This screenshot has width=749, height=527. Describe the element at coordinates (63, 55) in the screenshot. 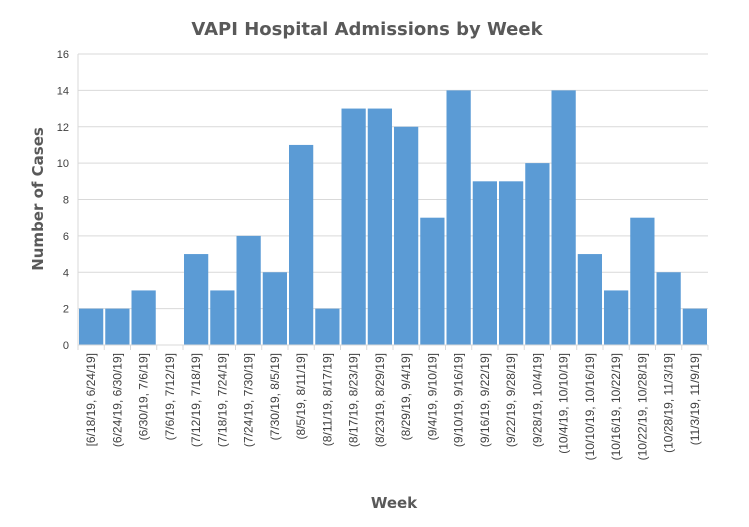

I see `y-tick-label: 16` at that location.